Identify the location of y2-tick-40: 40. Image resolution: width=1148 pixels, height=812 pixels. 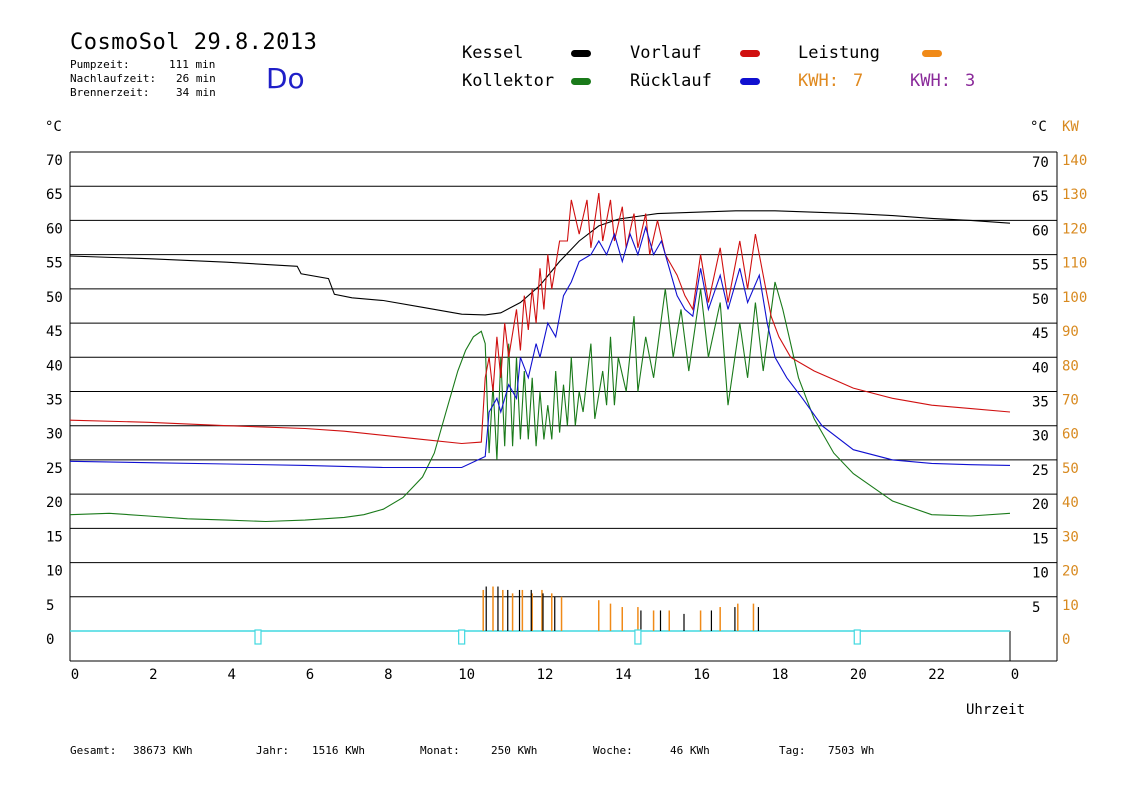
(1070, 503).